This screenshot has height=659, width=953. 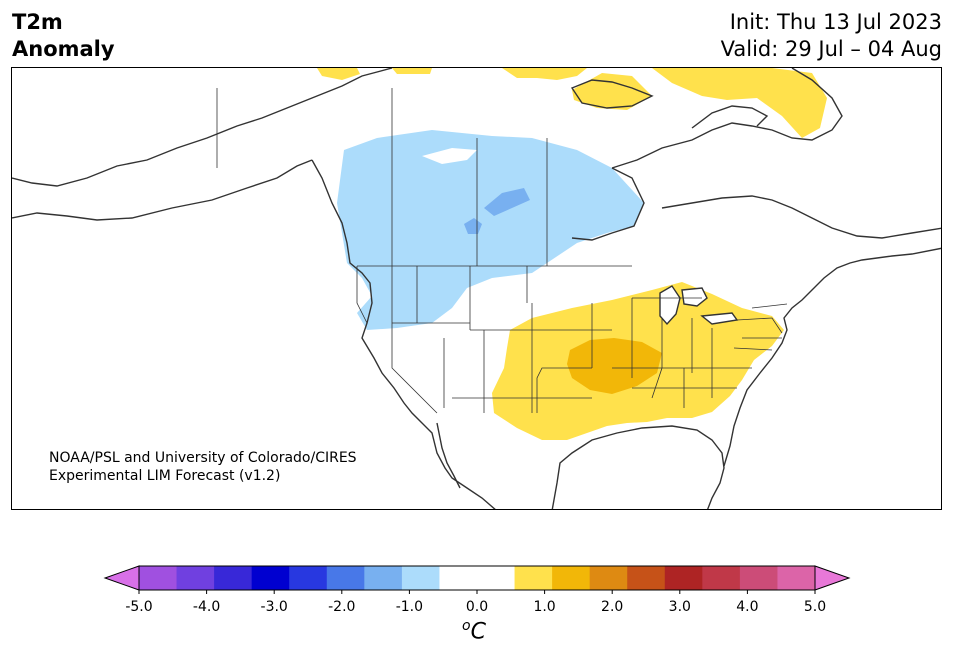 What do you see at coordinates (477, 592) in the screenshot?
I see `colorbar-tick-marks` at bounding box center [477, 592].